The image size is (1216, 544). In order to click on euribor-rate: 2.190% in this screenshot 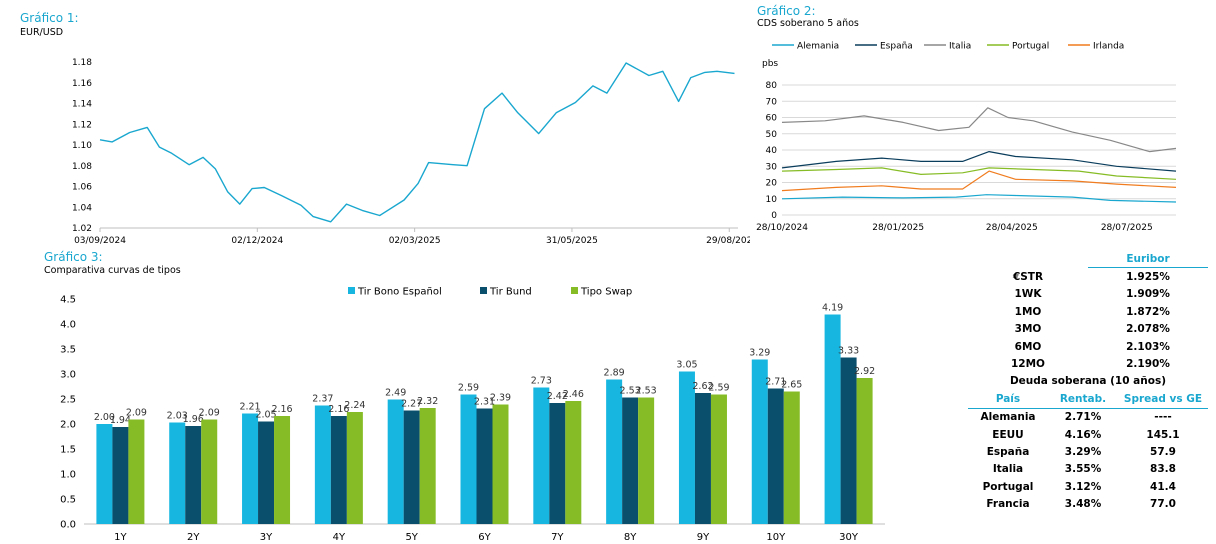, I will do `click(1148, 364)`.